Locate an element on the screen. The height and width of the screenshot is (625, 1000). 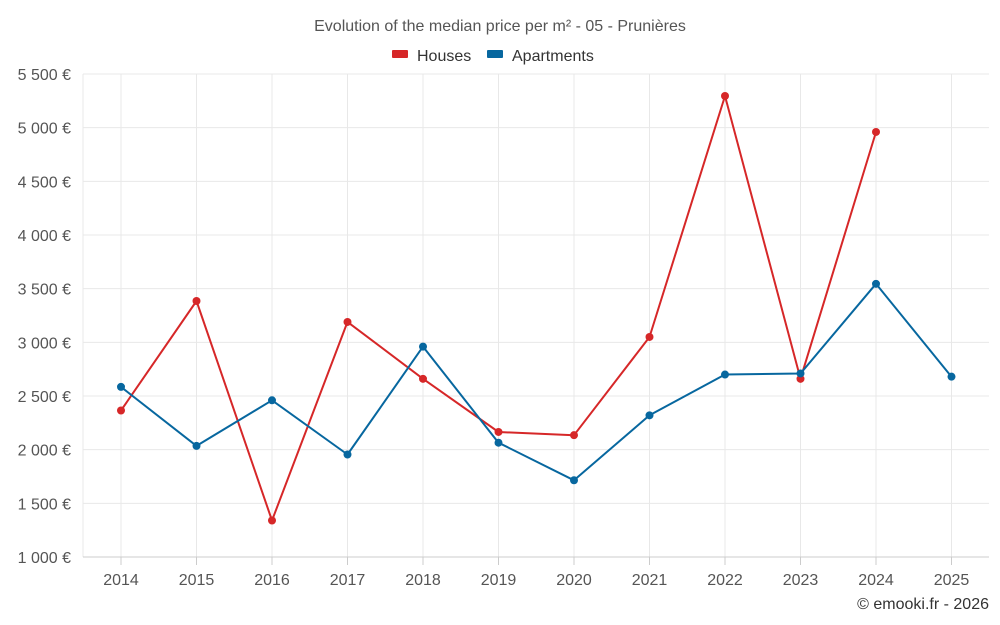
y-tick-label: 5 500 € is located at coordinates (44, 75).